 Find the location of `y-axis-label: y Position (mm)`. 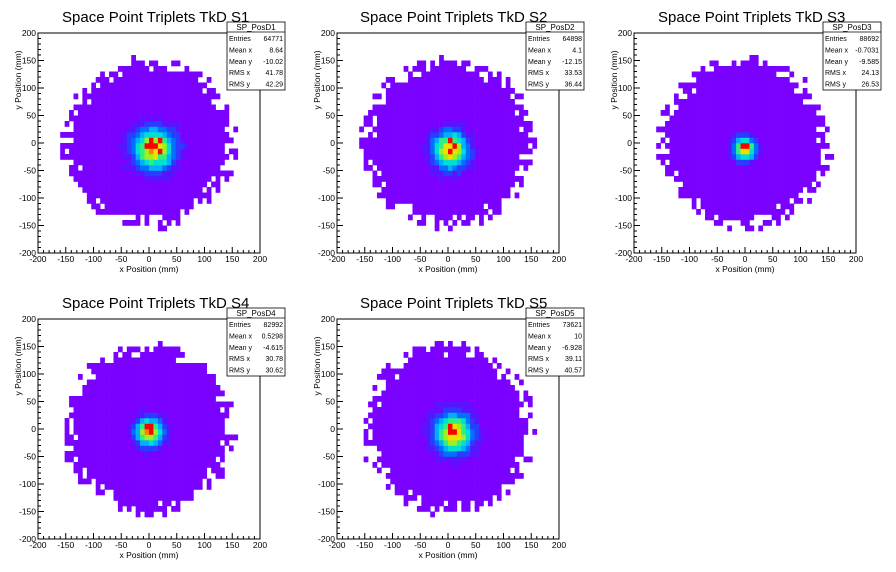

y-axis-label: y Position (mm) is located at coordinates (18, 79).